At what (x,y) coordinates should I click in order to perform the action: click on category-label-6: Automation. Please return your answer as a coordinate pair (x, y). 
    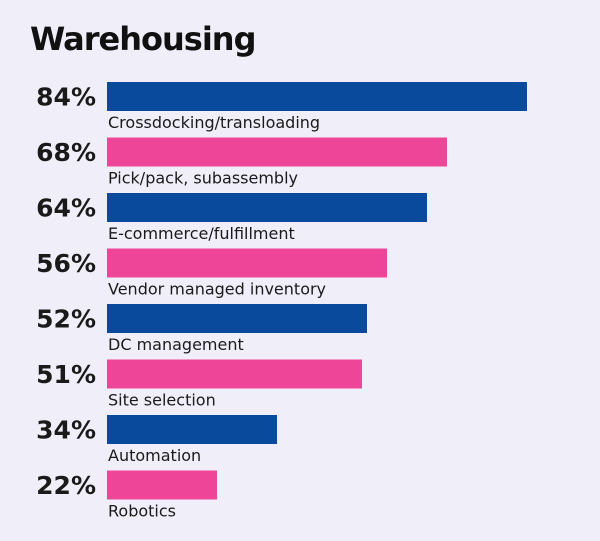
    Looking at the image, I should click on (154, 455).